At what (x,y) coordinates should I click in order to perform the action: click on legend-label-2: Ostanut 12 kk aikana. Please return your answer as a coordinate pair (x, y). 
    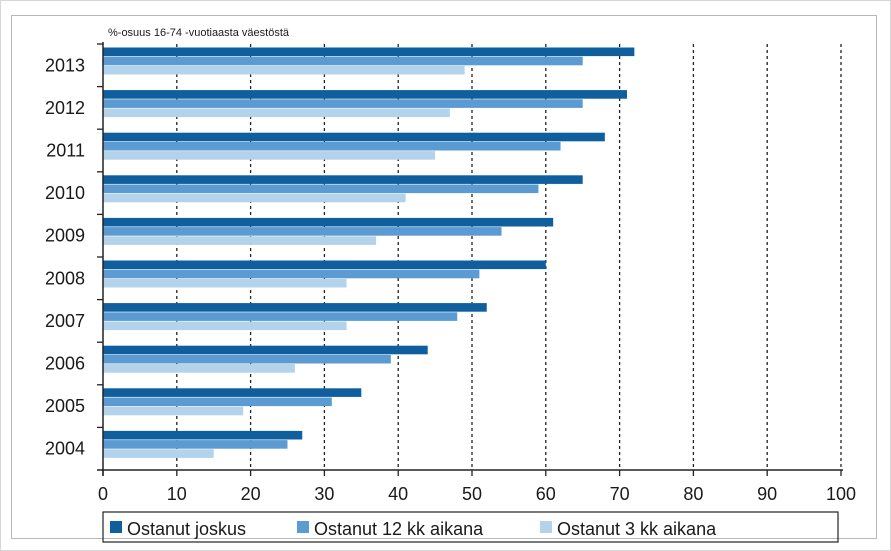
    Looking at the image, I should click on (399, 529).